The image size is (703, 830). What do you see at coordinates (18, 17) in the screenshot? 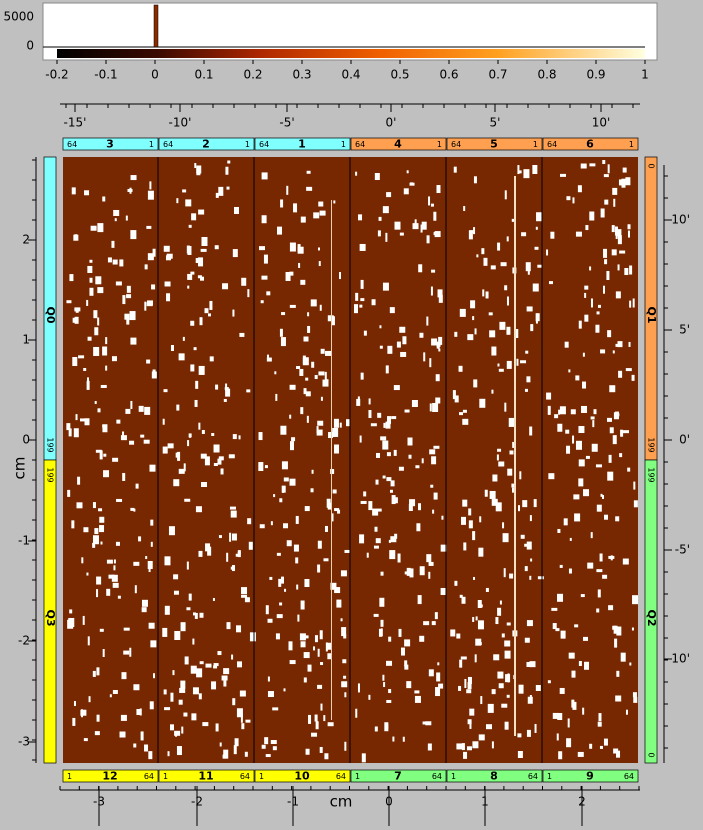
I see `histogram-tick-label: 5000` at bounding box center [18, 17].